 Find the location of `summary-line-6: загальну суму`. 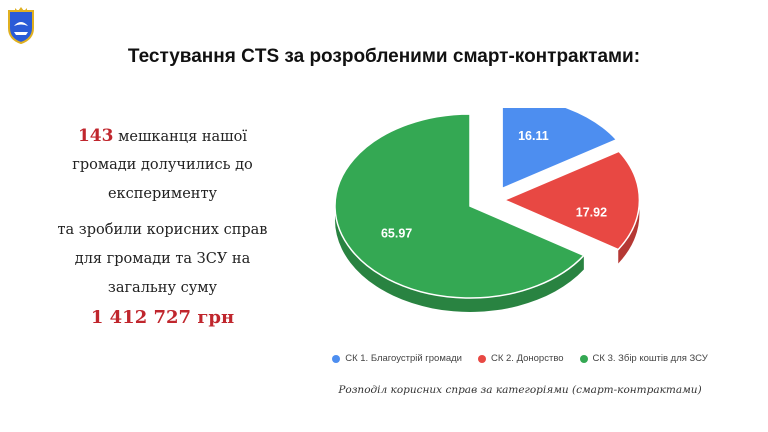

summary-line-6: загальну суму is located at coordinates (162, 288).